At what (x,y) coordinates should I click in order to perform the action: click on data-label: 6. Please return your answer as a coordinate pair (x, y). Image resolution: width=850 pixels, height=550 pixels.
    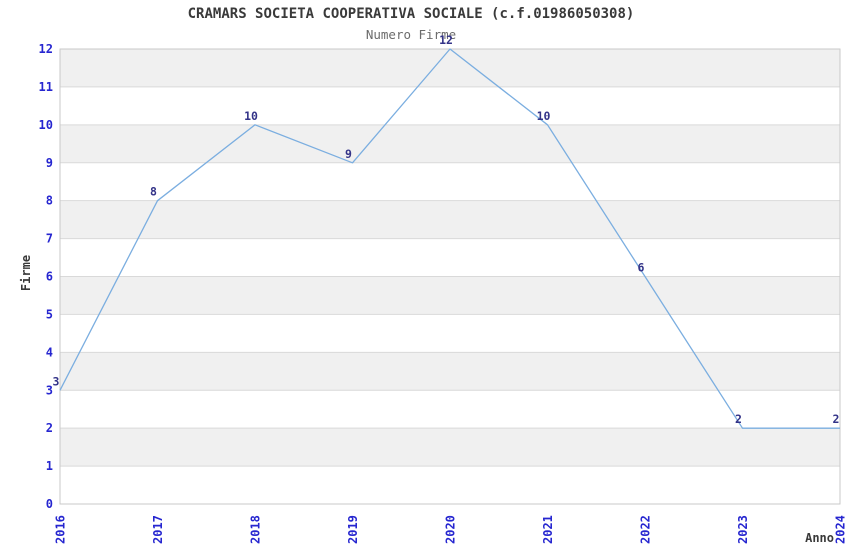
    Looking at the image, I should click on (641, 268).